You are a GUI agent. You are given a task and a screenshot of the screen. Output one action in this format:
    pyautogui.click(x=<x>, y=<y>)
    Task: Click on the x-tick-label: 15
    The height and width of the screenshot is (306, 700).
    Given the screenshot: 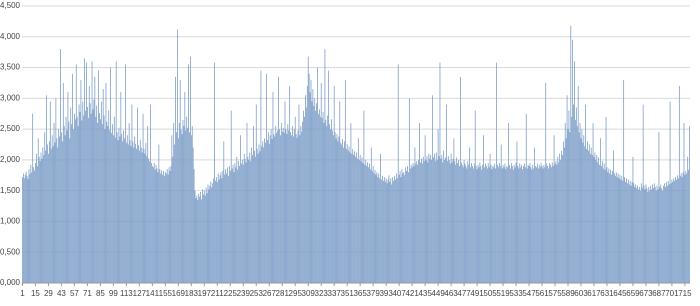 What is the action you would take?
    pyautogui.click(x=35, y=293)
    